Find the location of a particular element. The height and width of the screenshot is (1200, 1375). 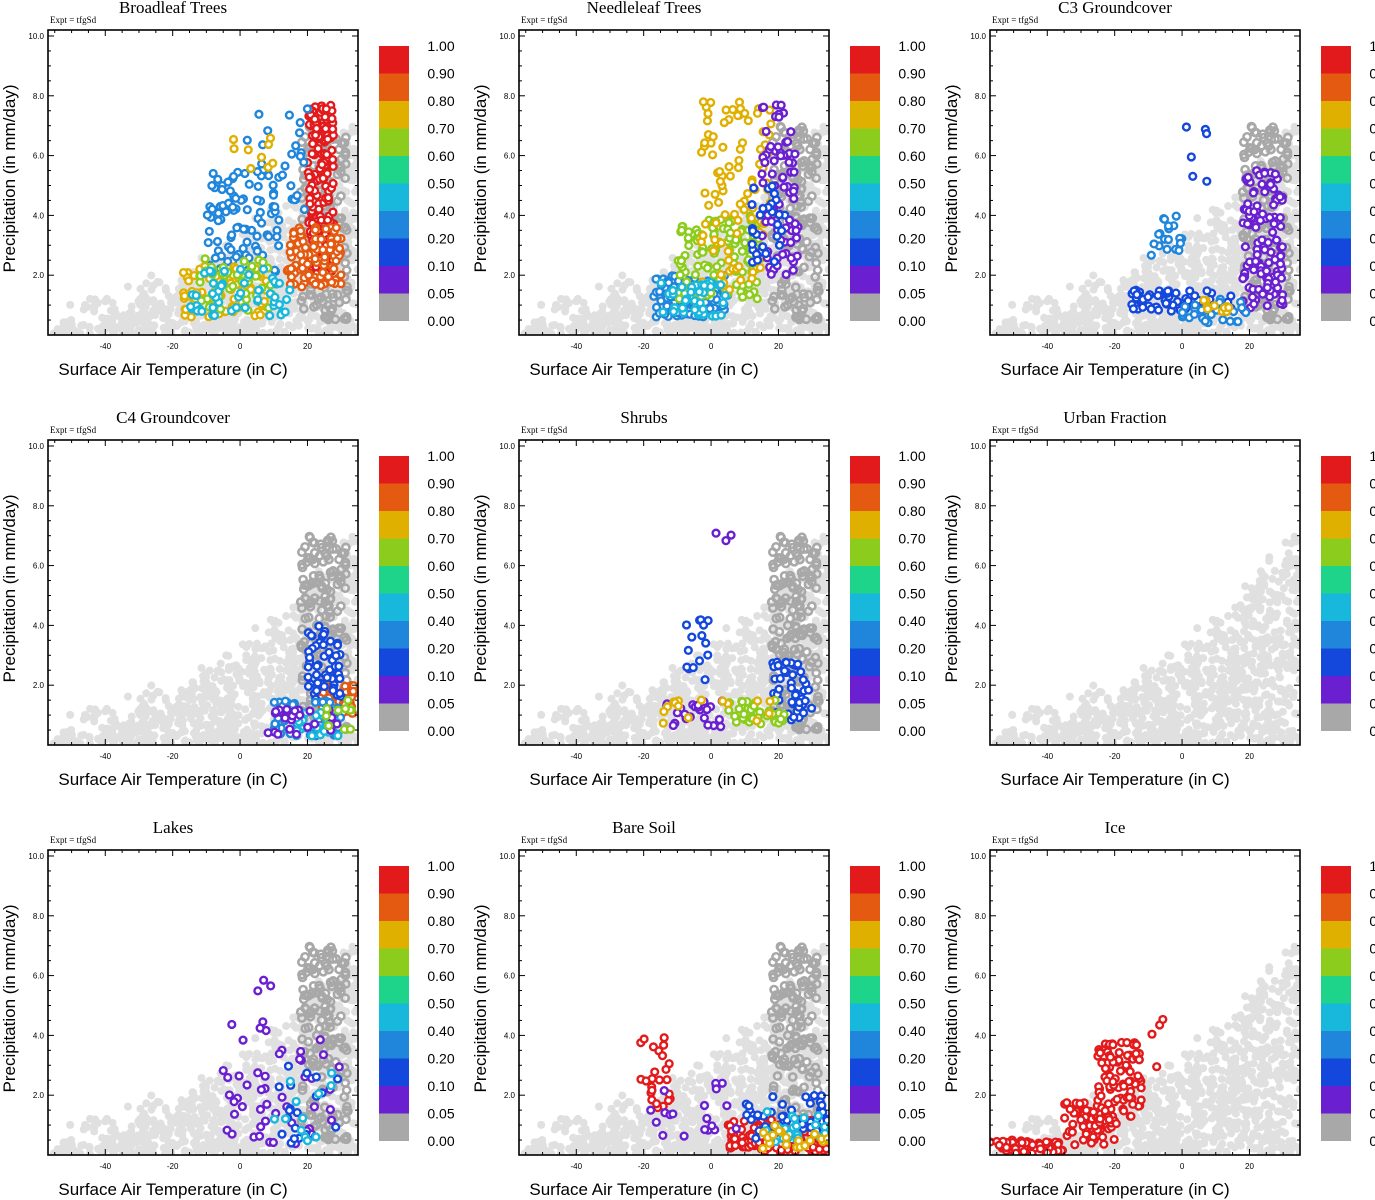

y-tick-label: 6.0 is located at coordinates (510, 156).